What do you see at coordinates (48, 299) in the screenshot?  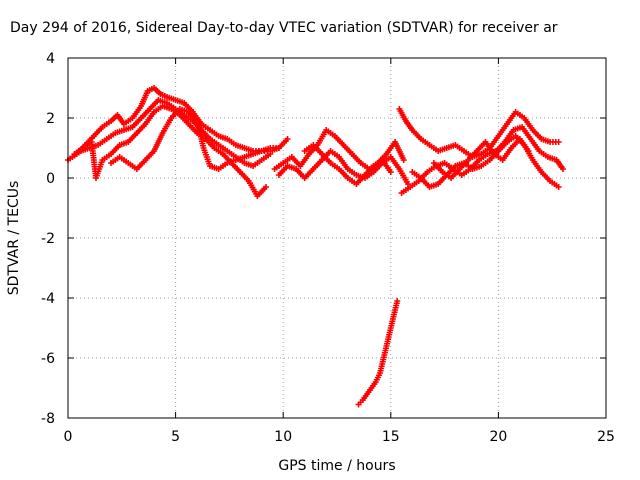 I see `y-tick-label: -4` at bounding box center [48, 299].